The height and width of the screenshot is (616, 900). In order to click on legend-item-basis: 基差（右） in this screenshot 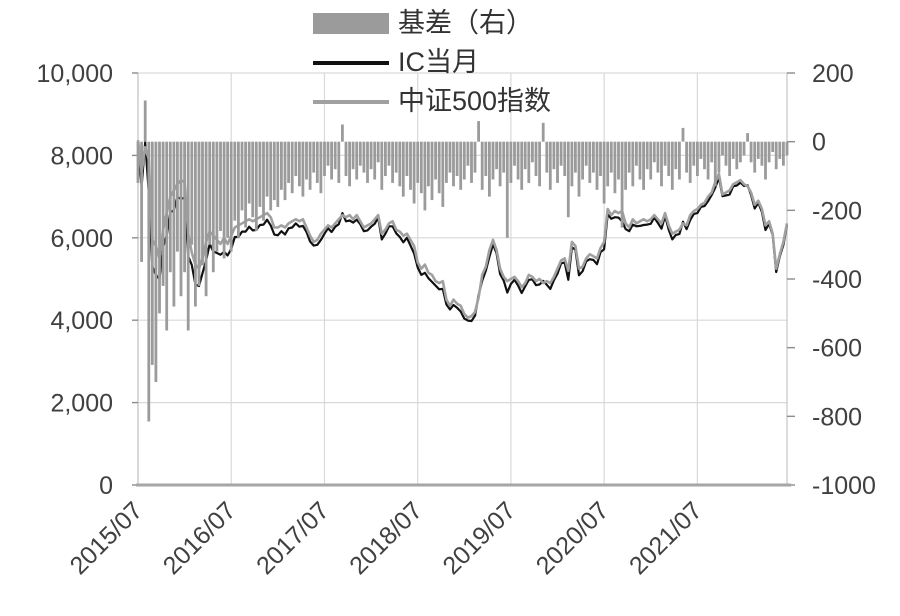, I will do `click(432, 23)`.